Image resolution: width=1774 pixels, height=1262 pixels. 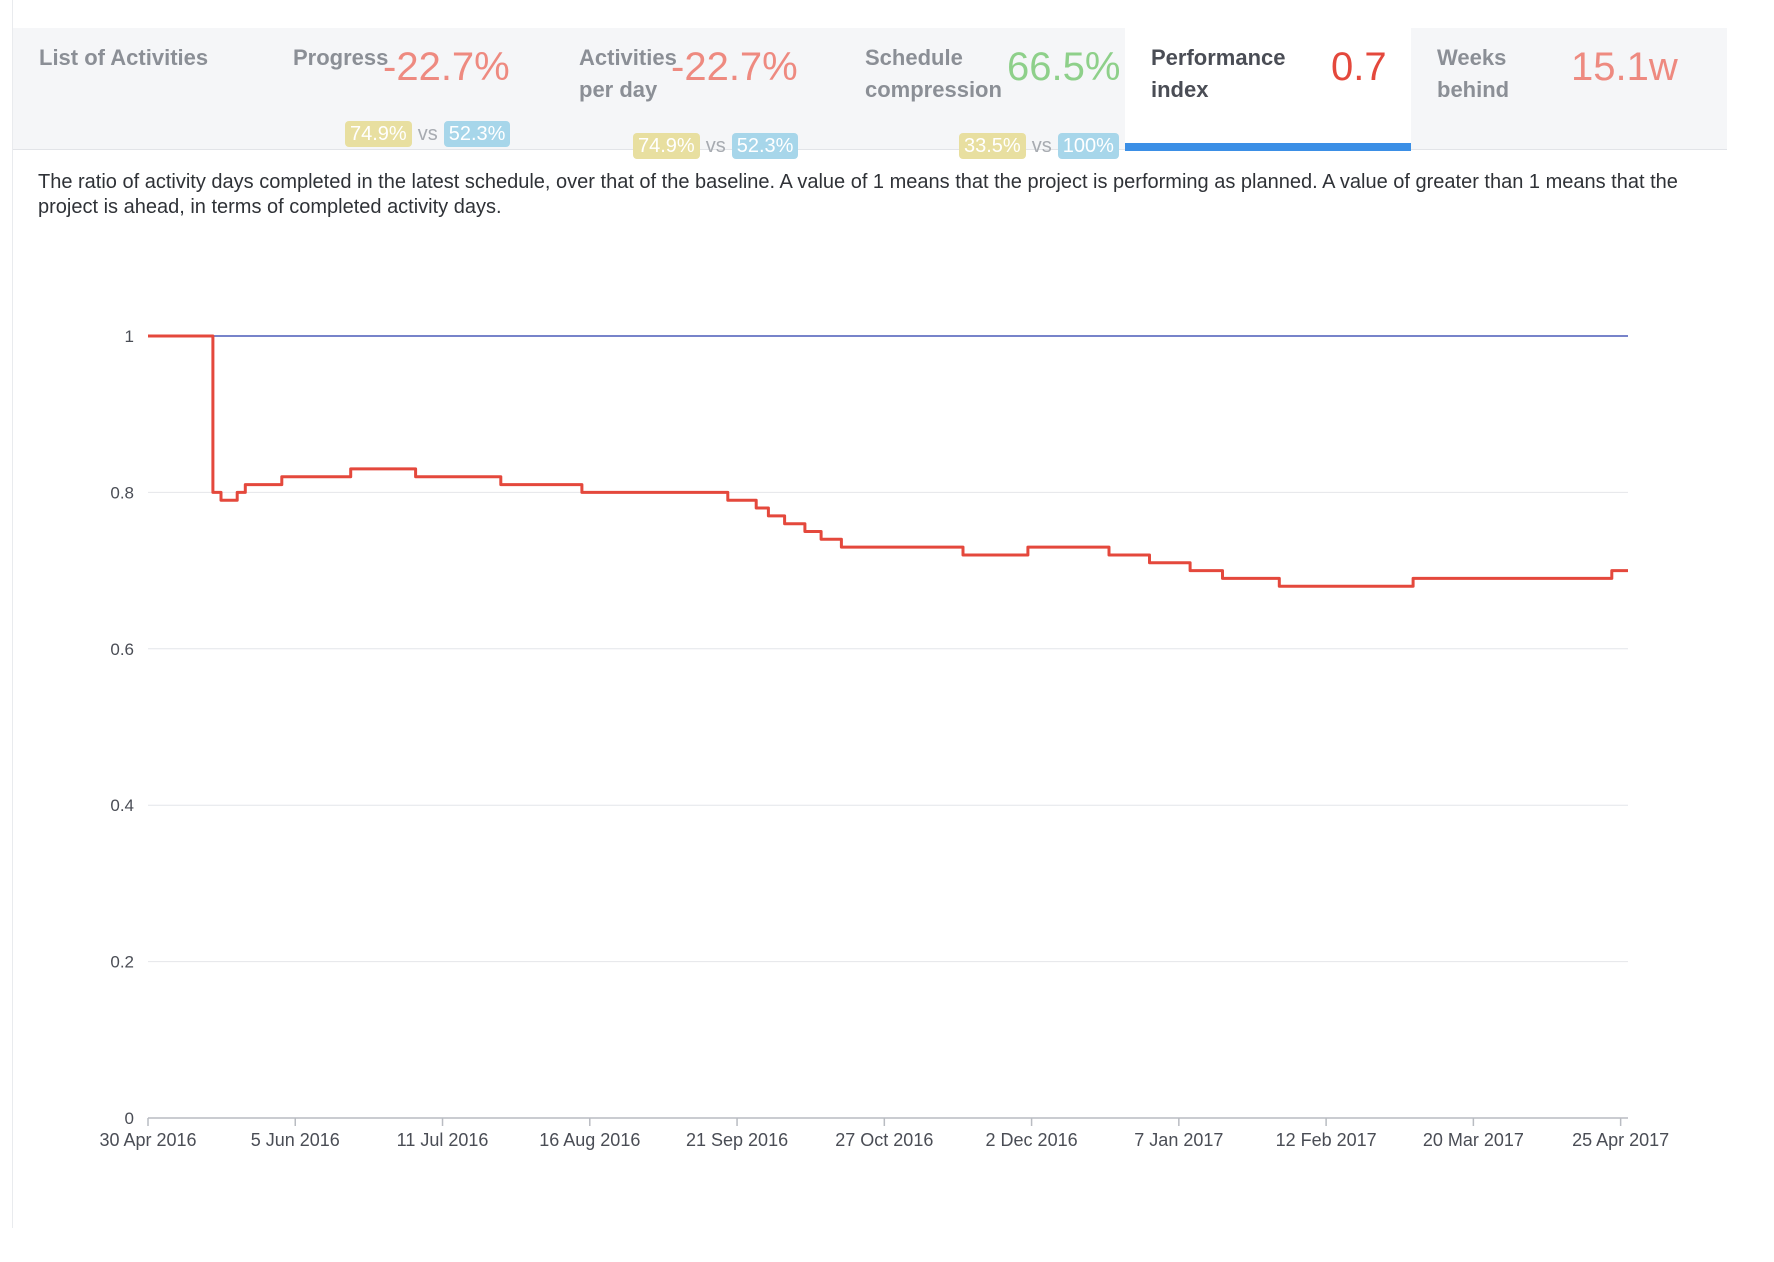 What do you see at coordinates (737, 1140) in the screenshot?
I see `x-tick-label: 21 Sep 2016` at bounding box center [737, 1140].